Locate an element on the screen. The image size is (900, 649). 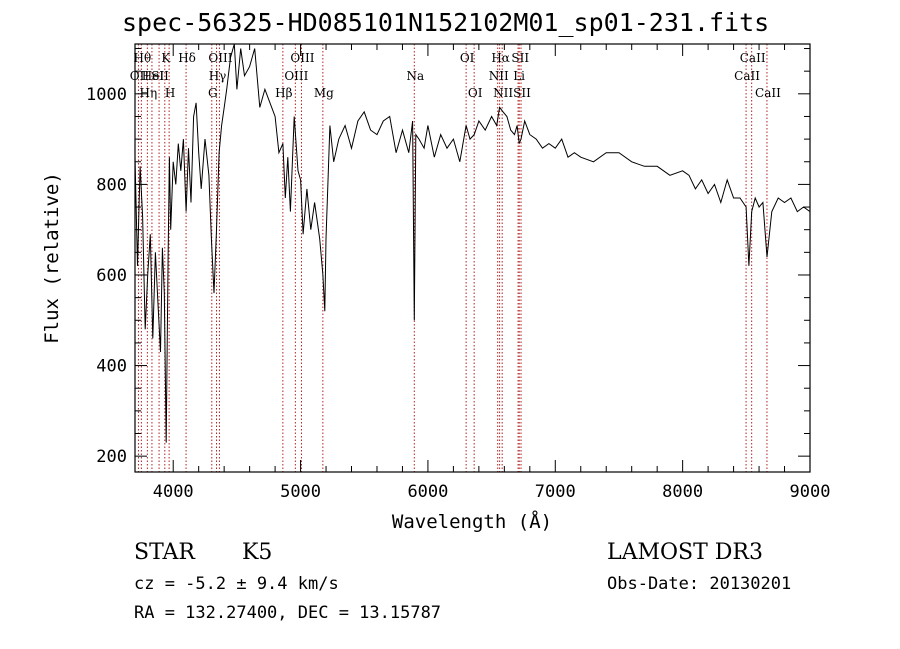
marker-label: Hδ is located at coordinates (187, 58).